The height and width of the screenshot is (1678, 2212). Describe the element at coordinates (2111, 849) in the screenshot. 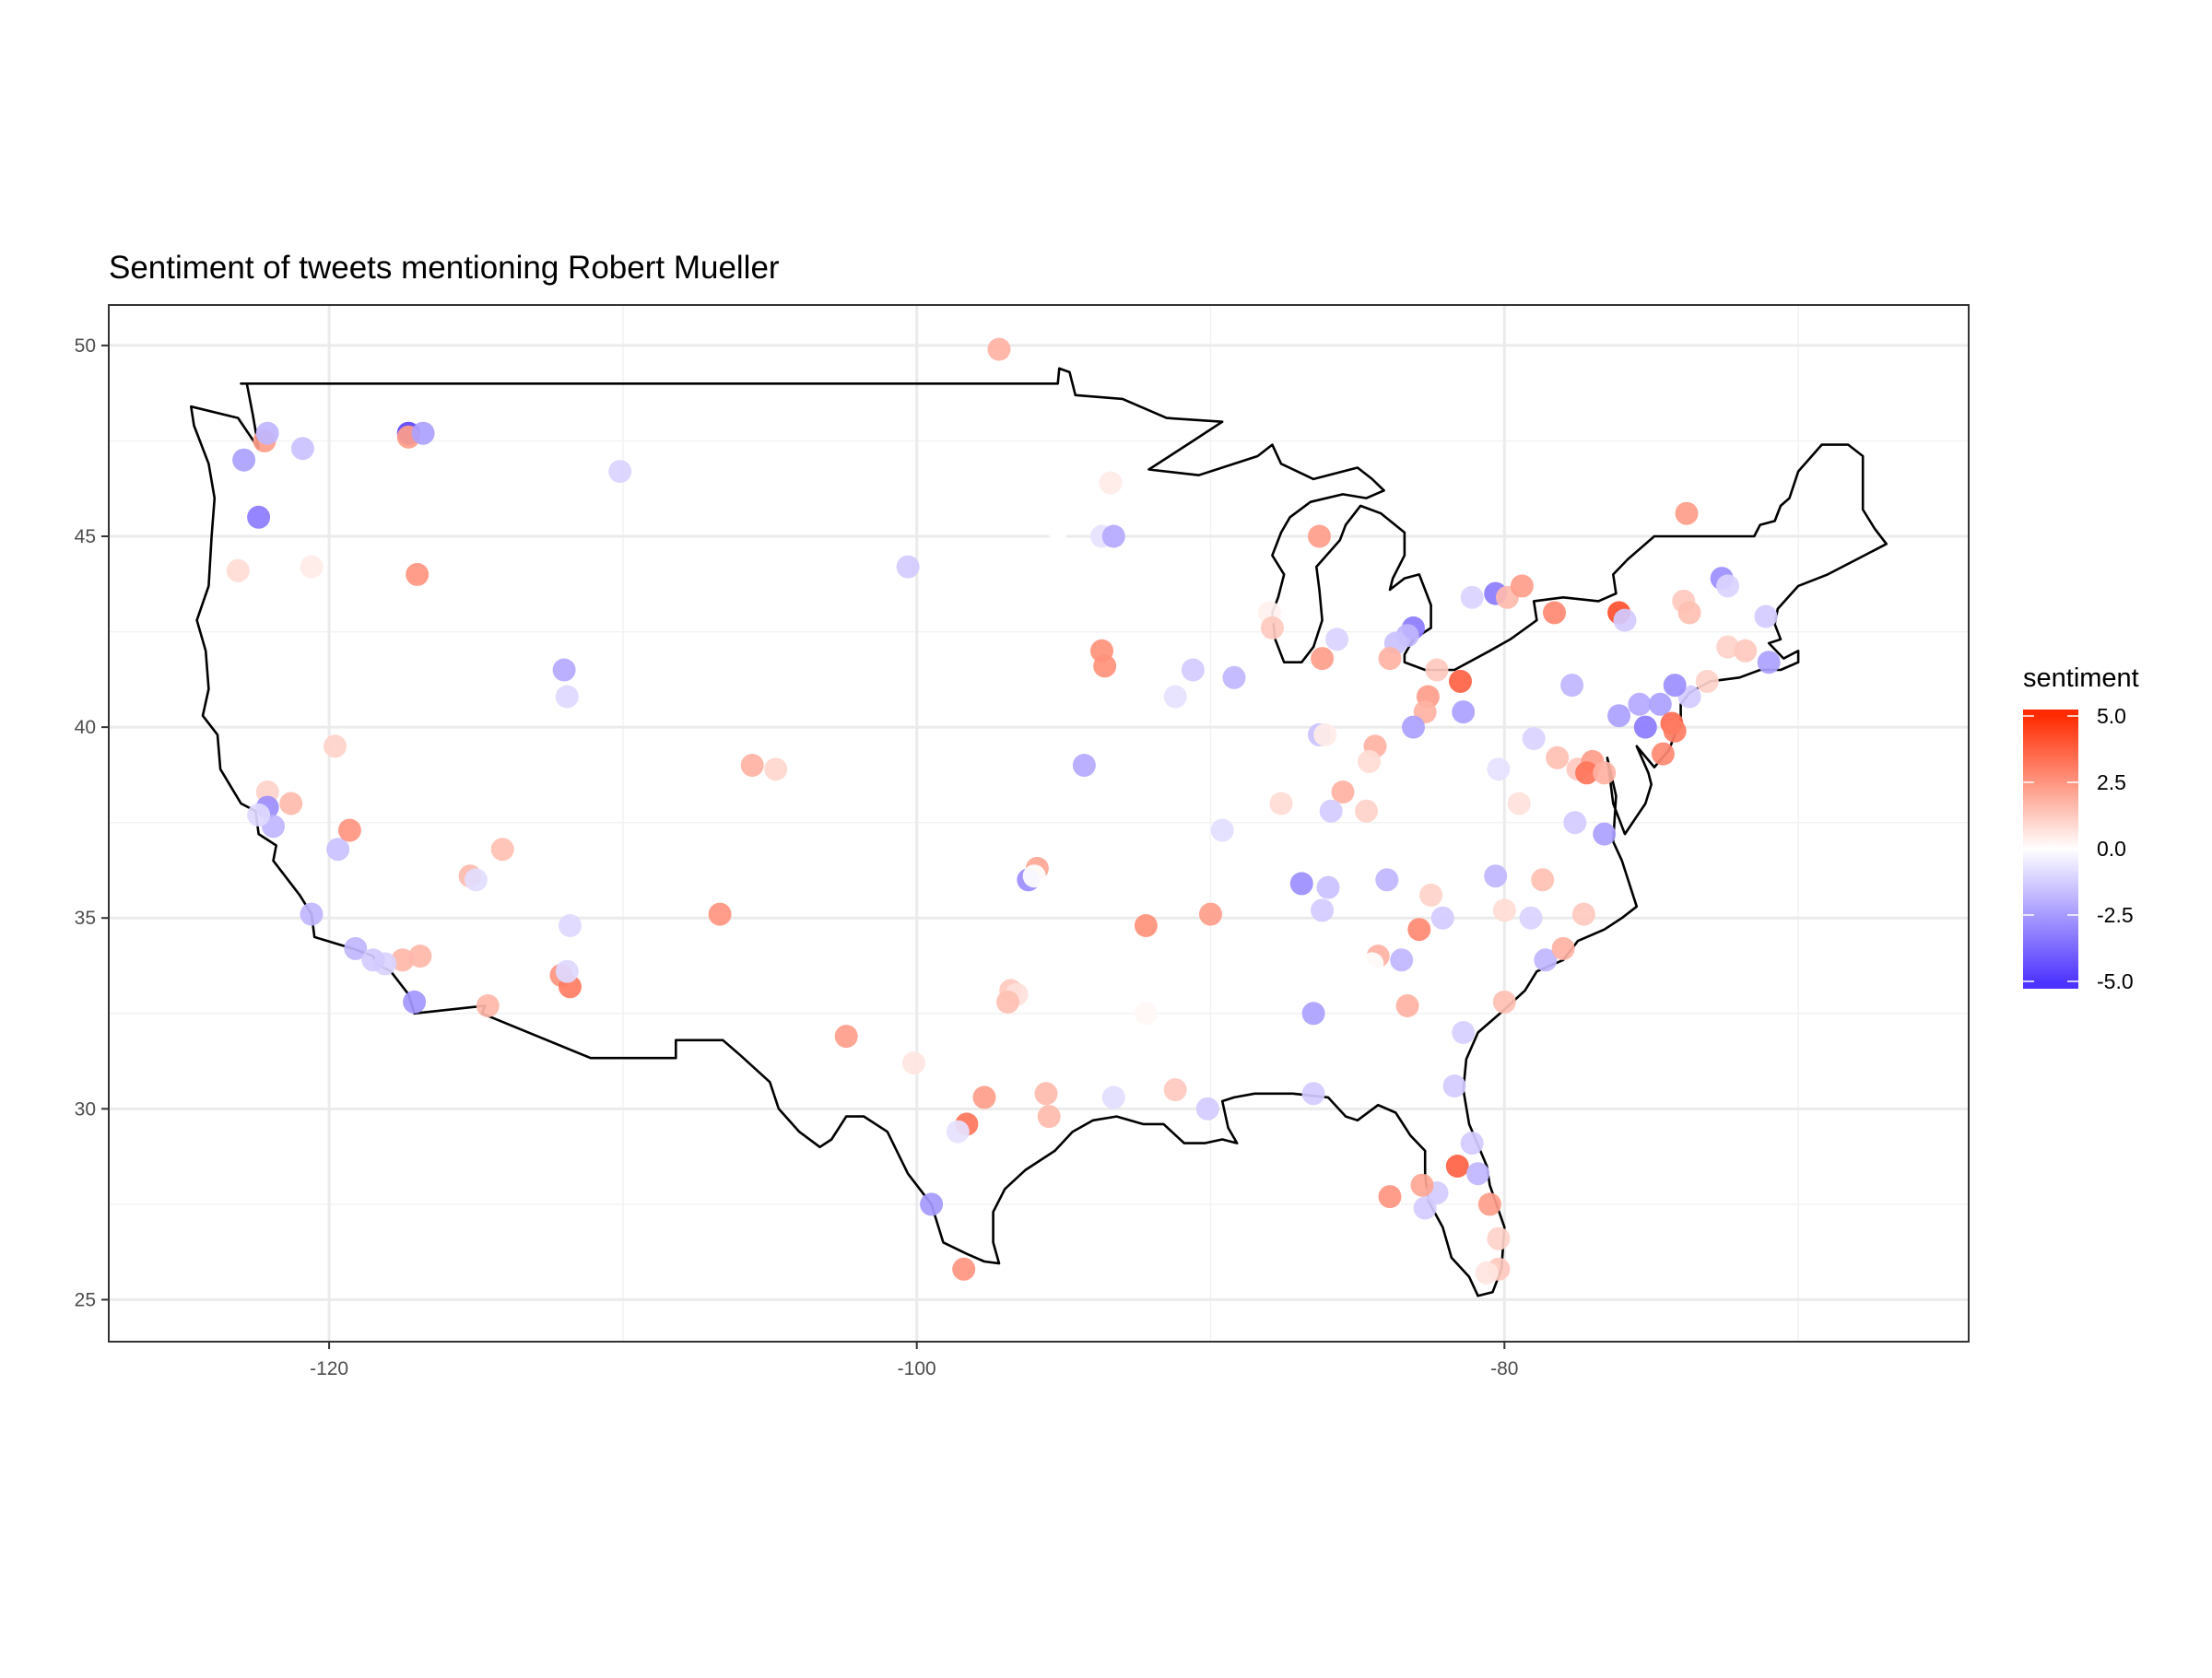

I see `legend-tick-label: 0.0` at that location.